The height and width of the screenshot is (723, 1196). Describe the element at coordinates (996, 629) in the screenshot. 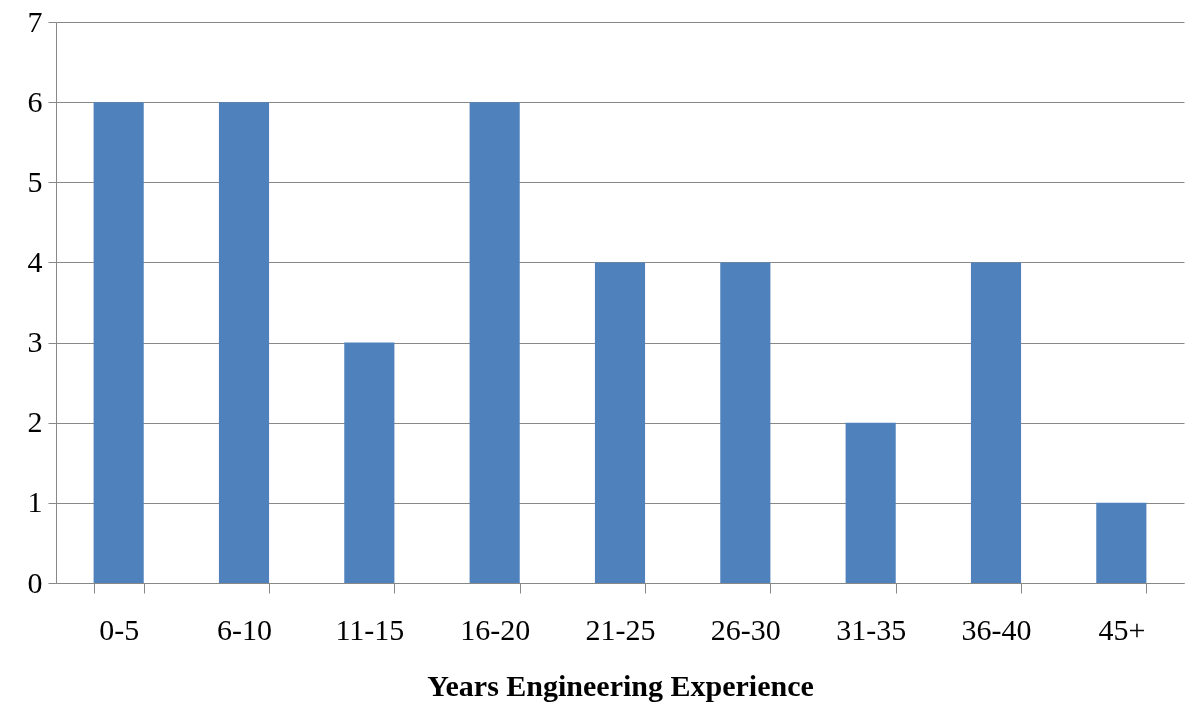

I see `x-tick-label: 36-40` at that location.